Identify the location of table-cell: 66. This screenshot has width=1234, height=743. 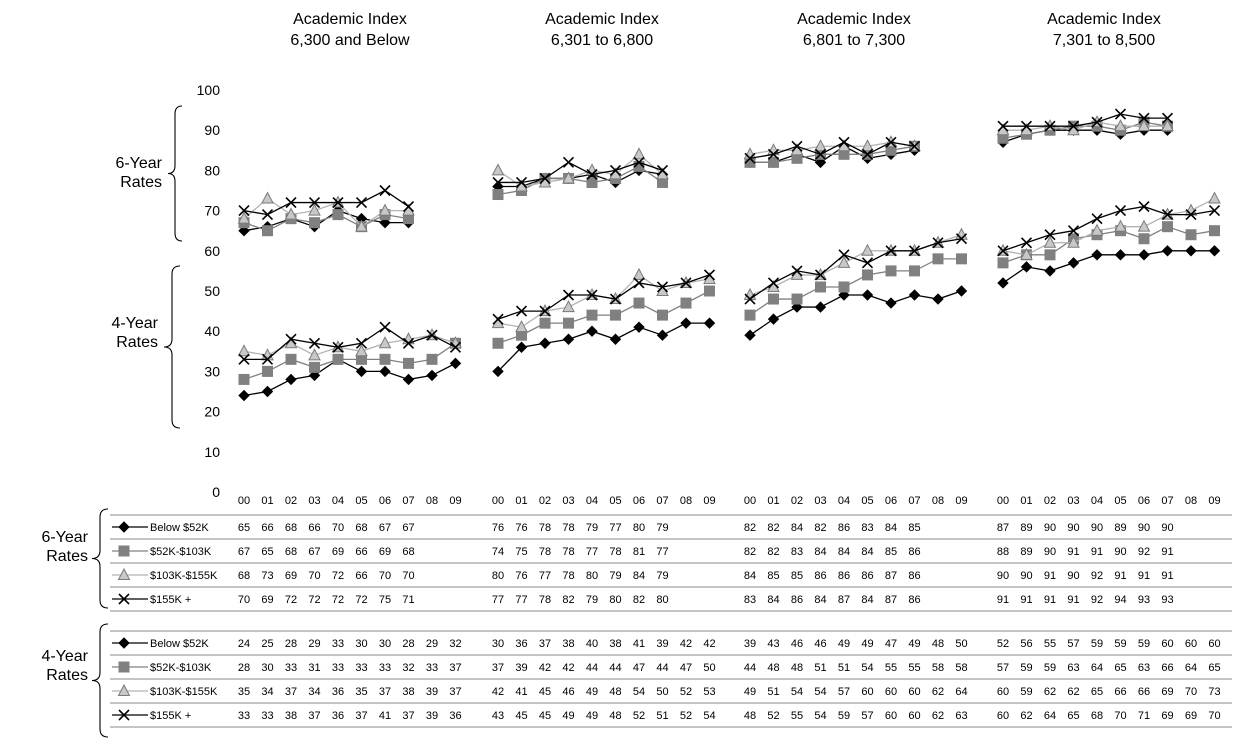
(361, 552).